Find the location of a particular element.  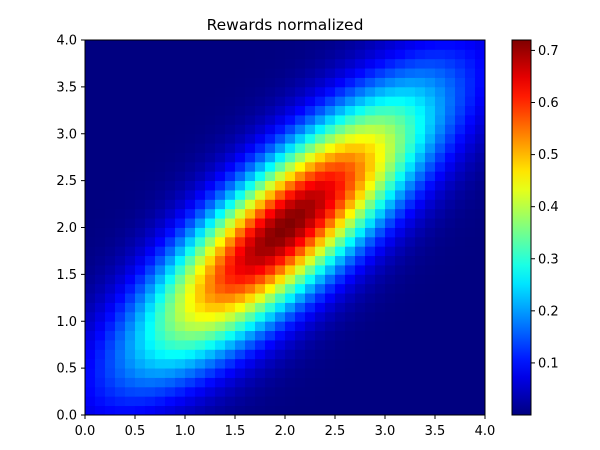

x-tick-label: 0.5 is located at coordinates (135, 431).